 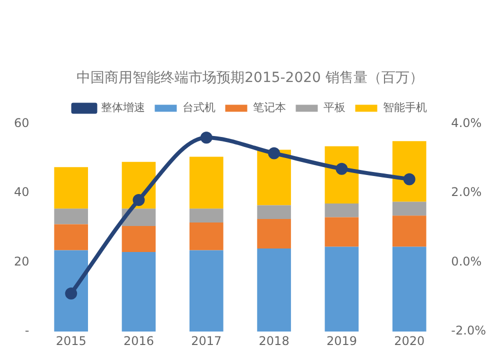 What do you see at coordinates (122, 107) in the screenshot?
I see `legend-label: 整体增速` at bounding box center [122, 107].